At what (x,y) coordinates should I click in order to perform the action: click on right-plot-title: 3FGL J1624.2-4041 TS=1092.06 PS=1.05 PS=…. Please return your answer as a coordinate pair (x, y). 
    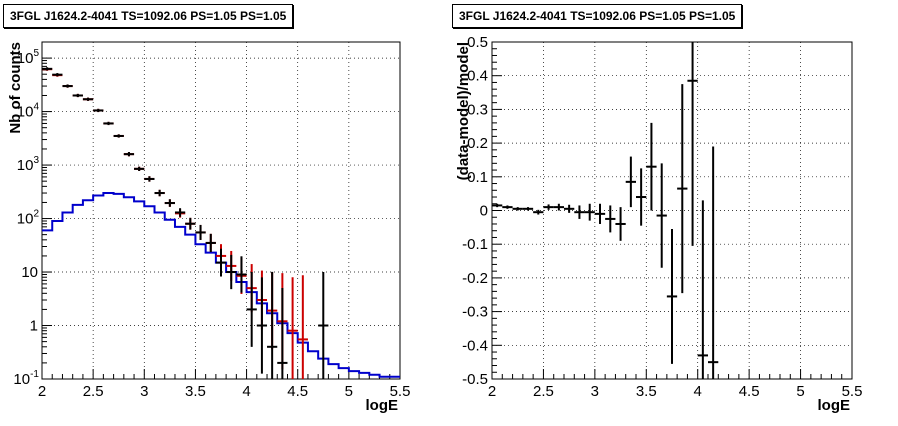
    Looking at the image, I should click on (597, 16).